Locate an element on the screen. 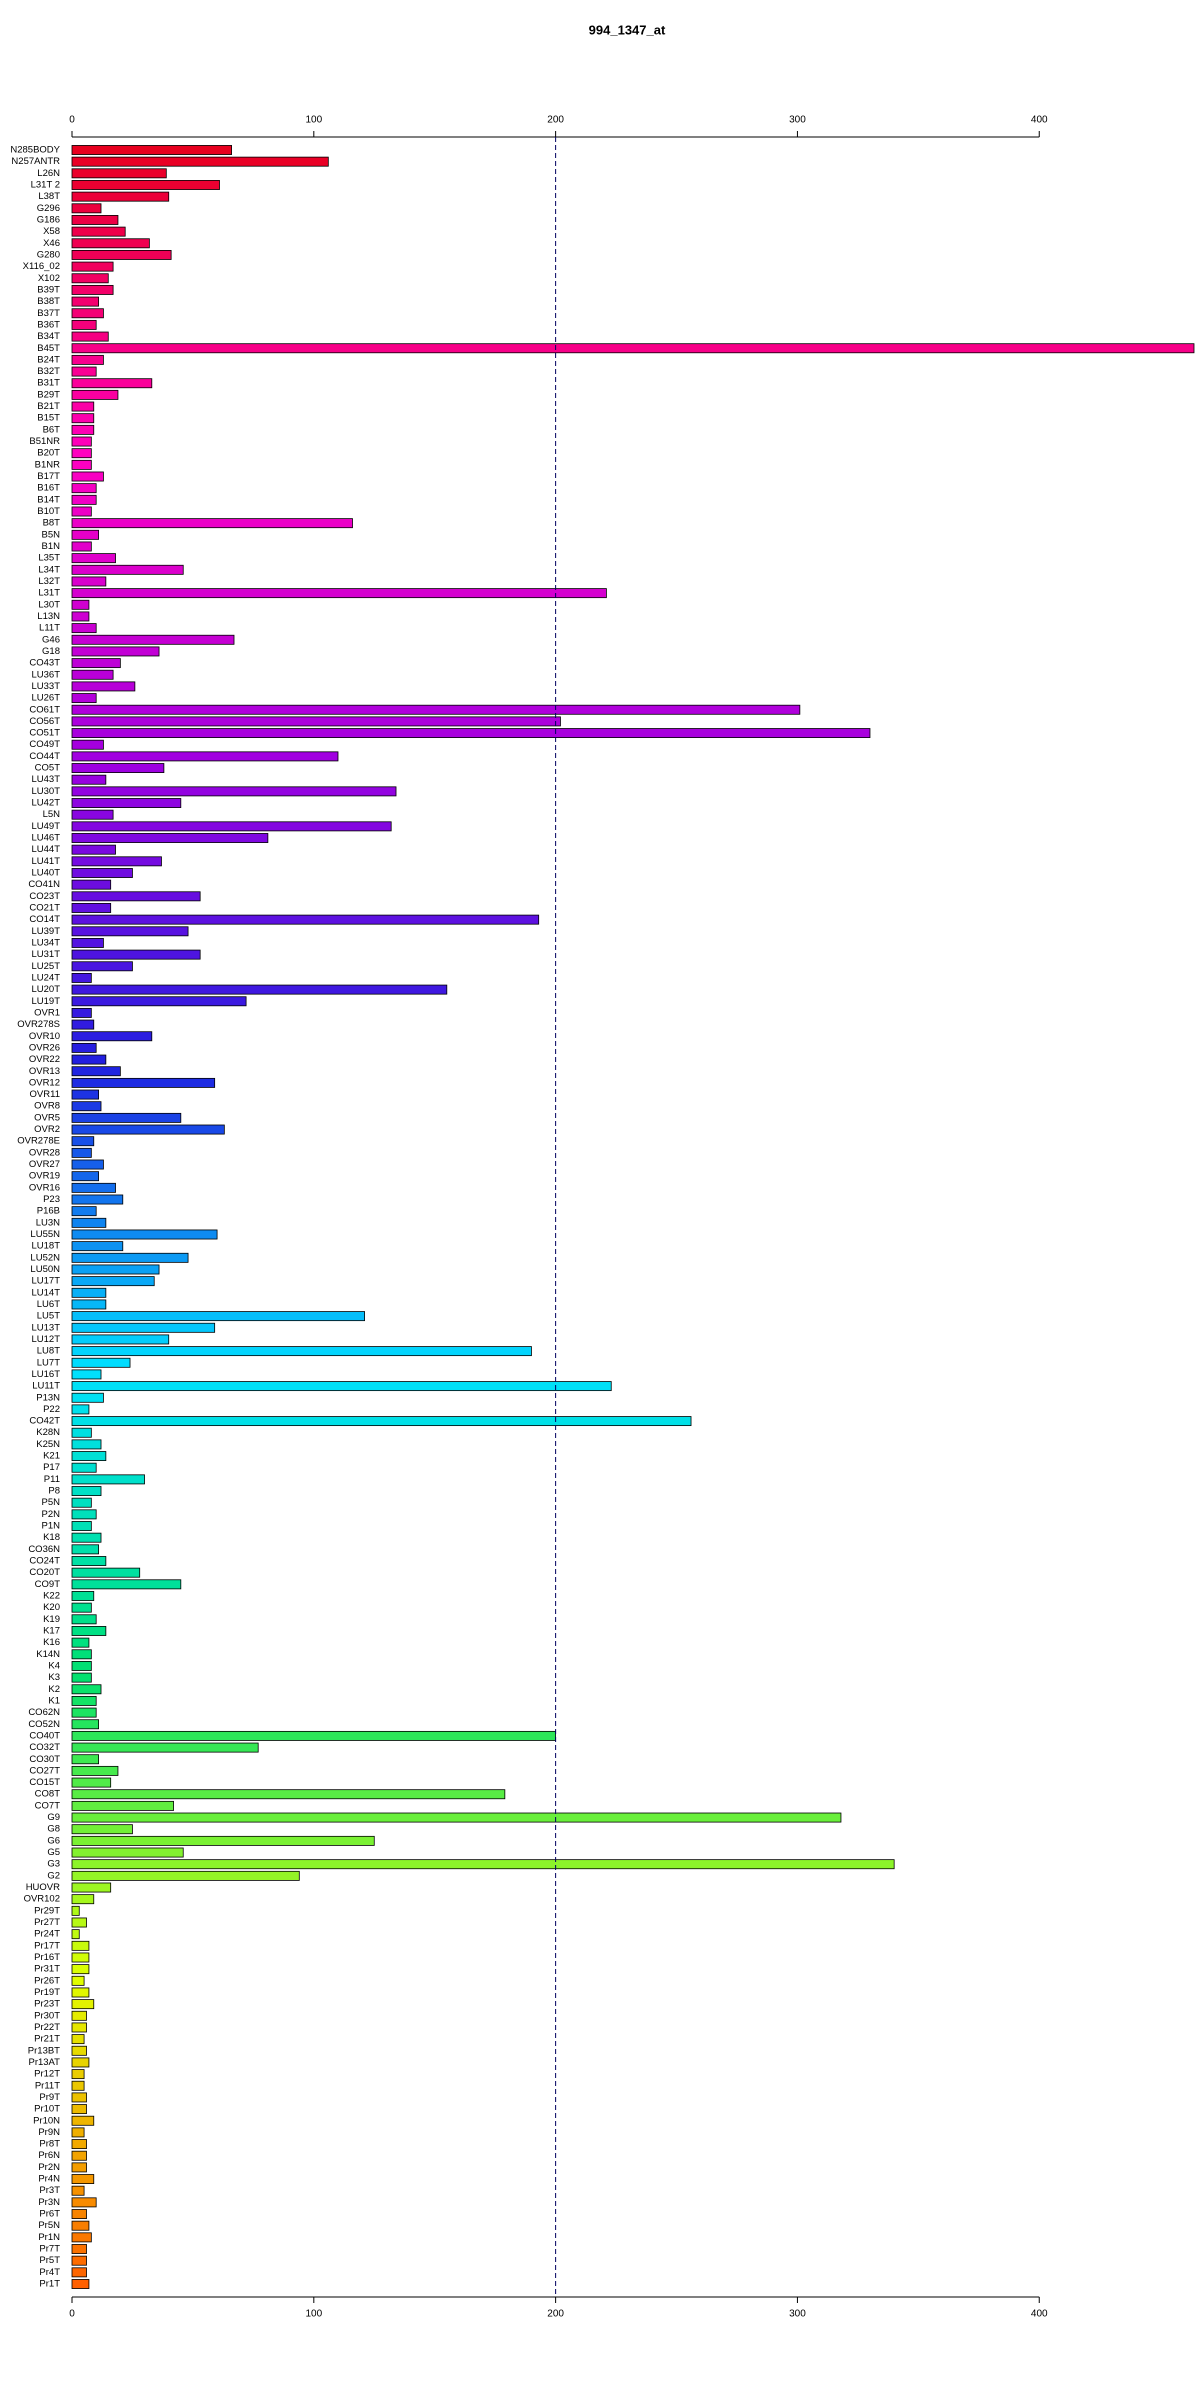  y-tick-label: B8T is located at coordinates (52, 523).